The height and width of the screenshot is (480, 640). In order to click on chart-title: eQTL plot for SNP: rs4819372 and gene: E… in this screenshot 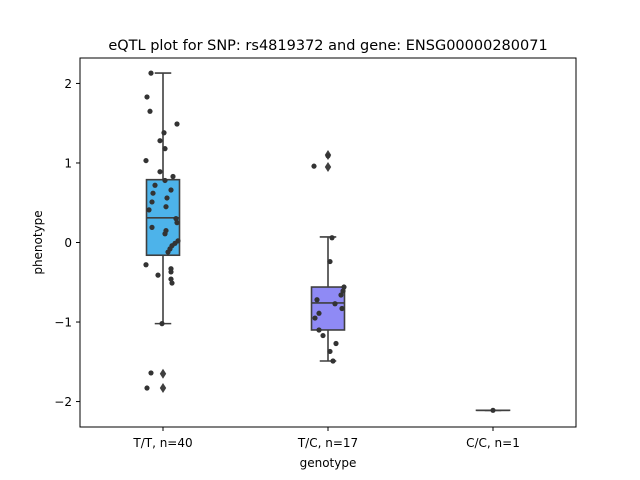, I will do `click(327, 46)`.